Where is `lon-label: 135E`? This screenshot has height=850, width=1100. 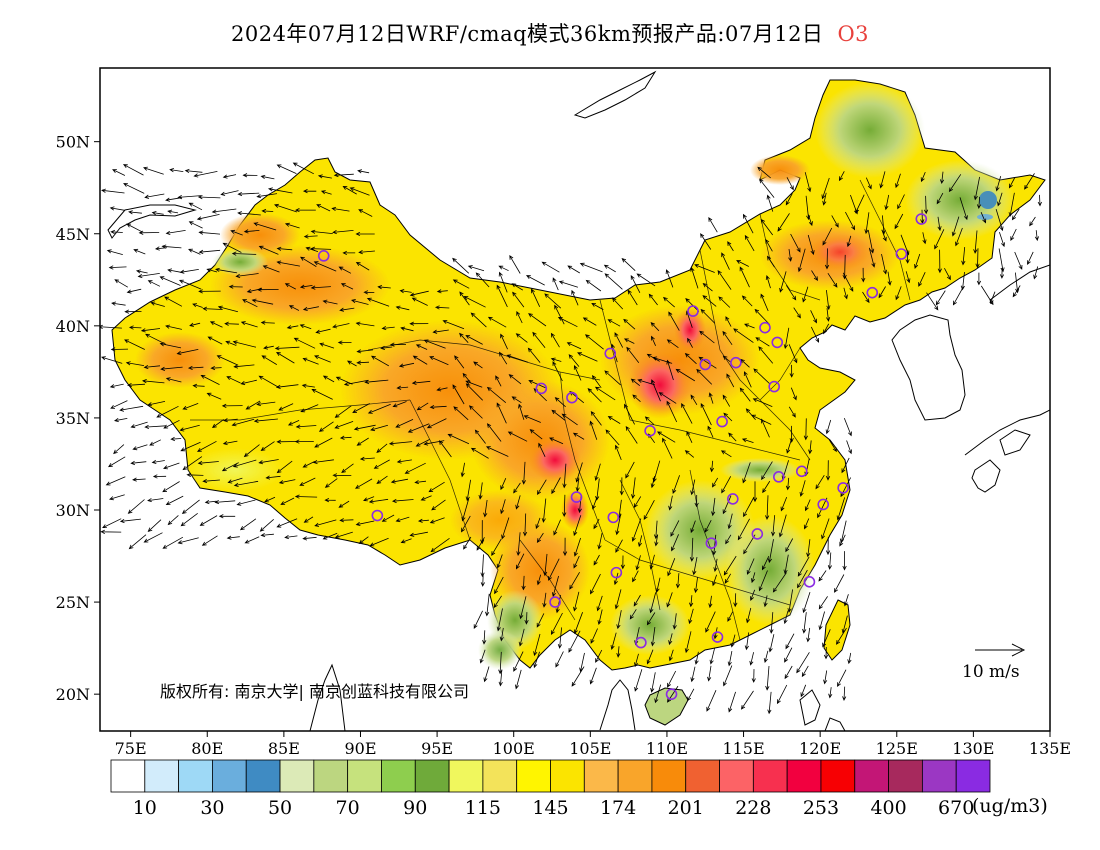 lon-label: 135E is located at coordinates (1050, 748).